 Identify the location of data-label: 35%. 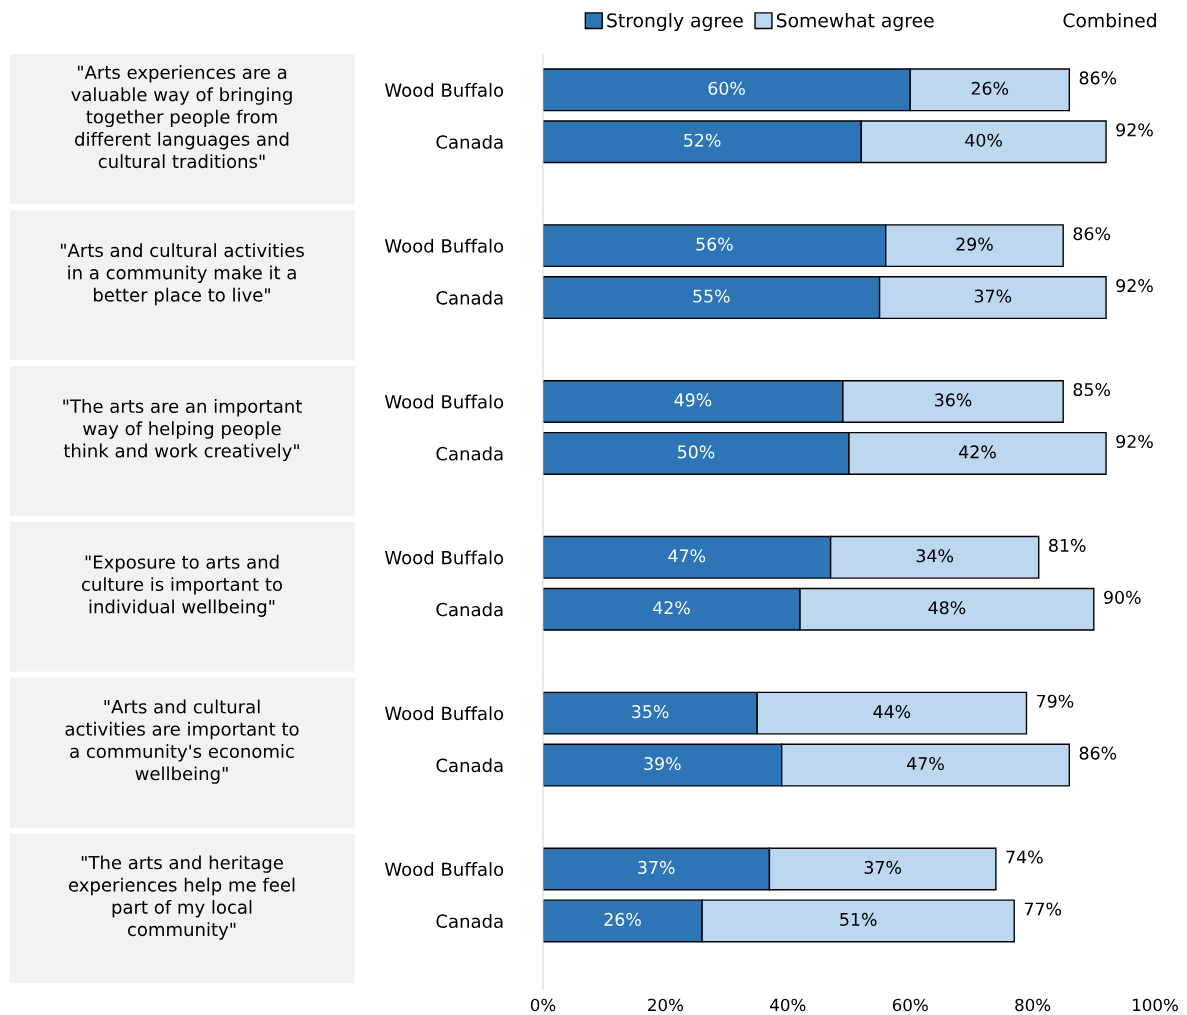
(650, 712).